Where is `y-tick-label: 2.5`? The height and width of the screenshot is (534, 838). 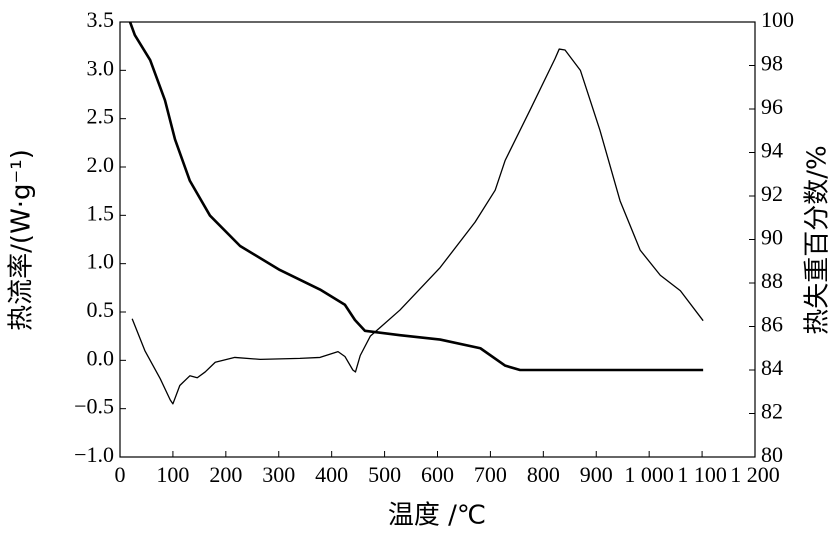
y-tick-label: 2.5 is located at coordinates (101, 116).